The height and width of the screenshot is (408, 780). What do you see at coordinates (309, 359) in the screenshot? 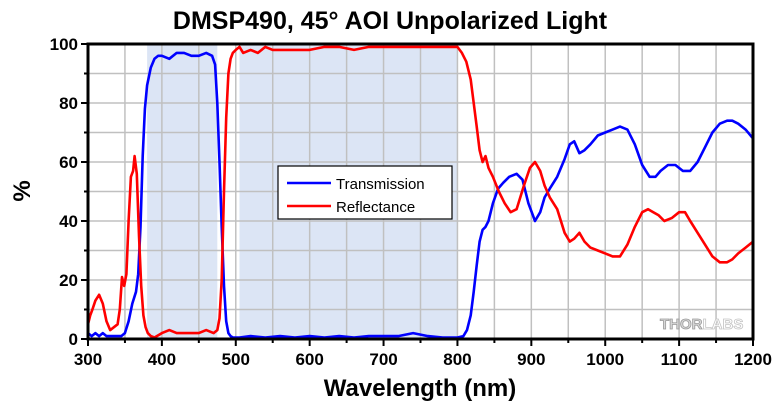
I see `x-tick-label: 600` at bounding box center [309, 359].